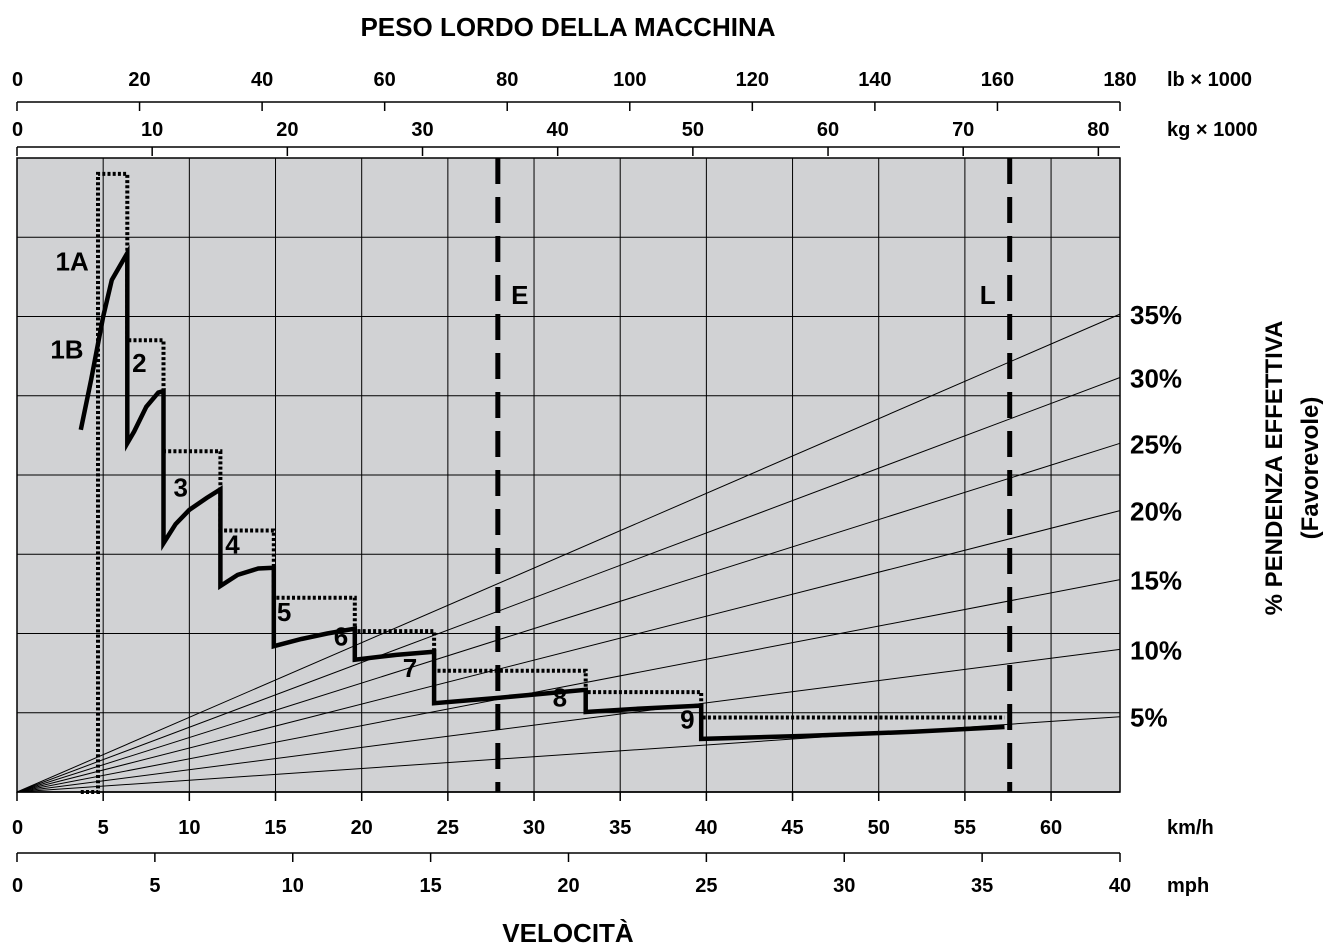 Image resolution: width=1326 pixels, height=949 pixels. Describe the element at coordinates (180, 487) in the screenshot. I see `gear-label: 3` at that location.